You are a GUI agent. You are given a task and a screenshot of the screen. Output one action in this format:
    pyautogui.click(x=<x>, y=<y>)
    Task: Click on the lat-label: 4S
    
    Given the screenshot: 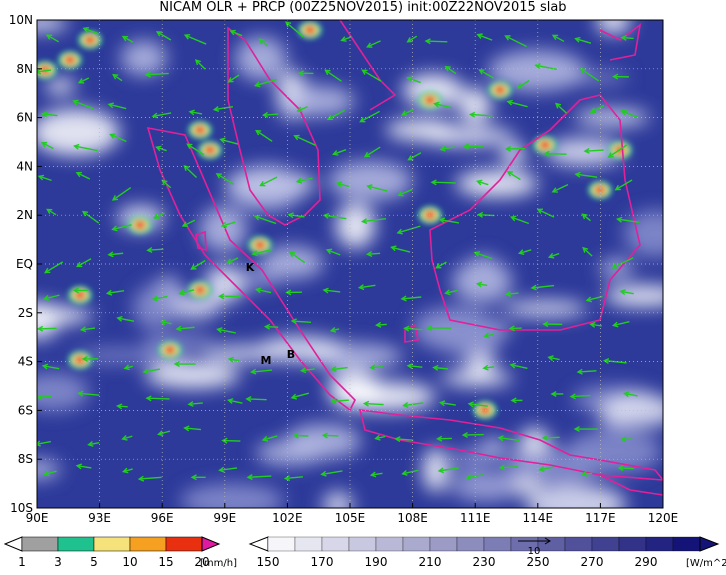 What is the action you would take?
    pyautogui.click(x=25, y=362)
    